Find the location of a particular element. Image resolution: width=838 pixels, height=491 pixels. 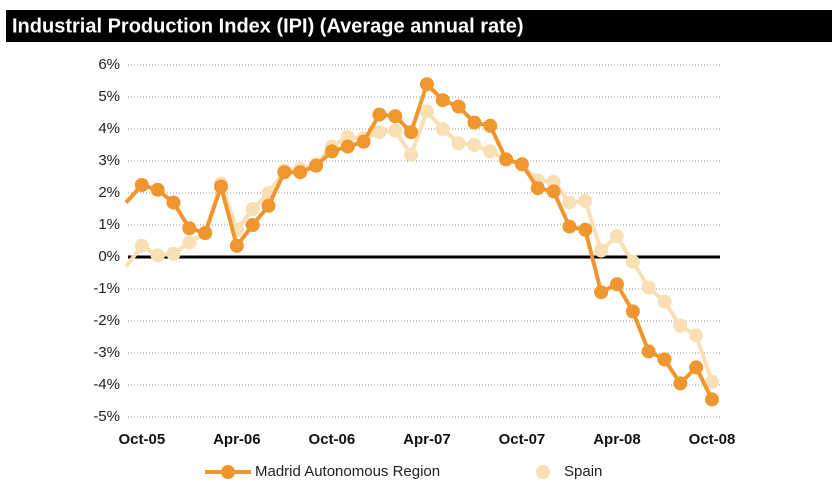

y-tick-label: 6% is located at coordinates (109, 64).